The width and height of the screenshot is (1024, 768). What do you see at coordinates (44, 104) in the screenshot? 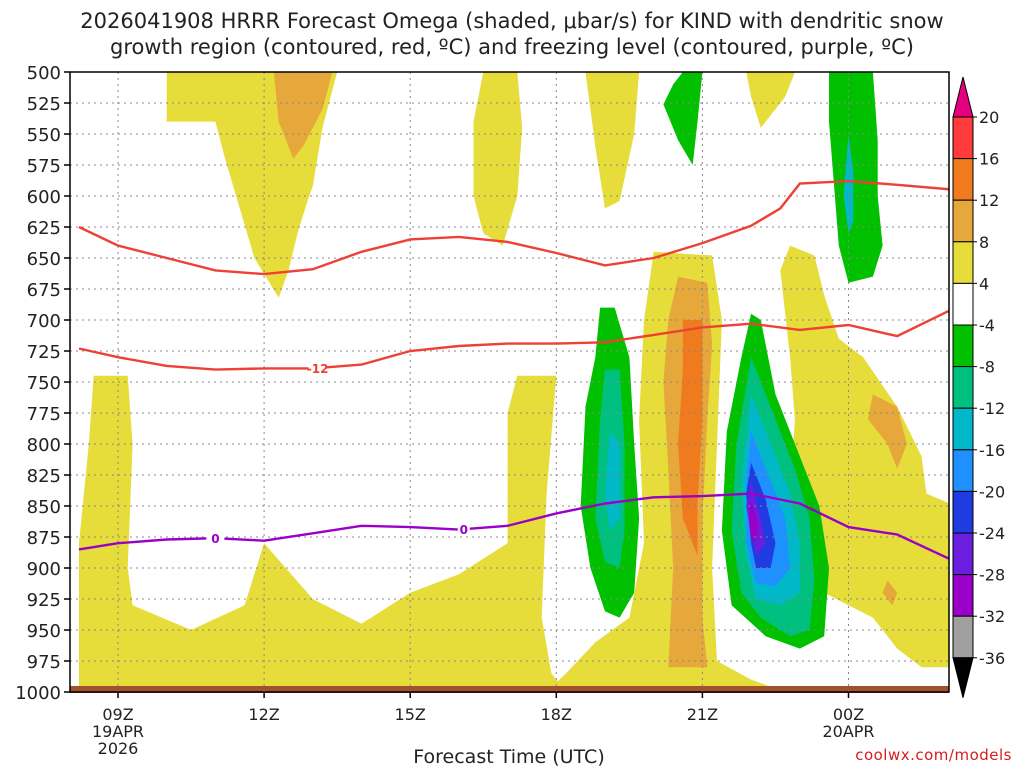
I see `y-tick-label-525: 525` at bounding box center [44, 104].